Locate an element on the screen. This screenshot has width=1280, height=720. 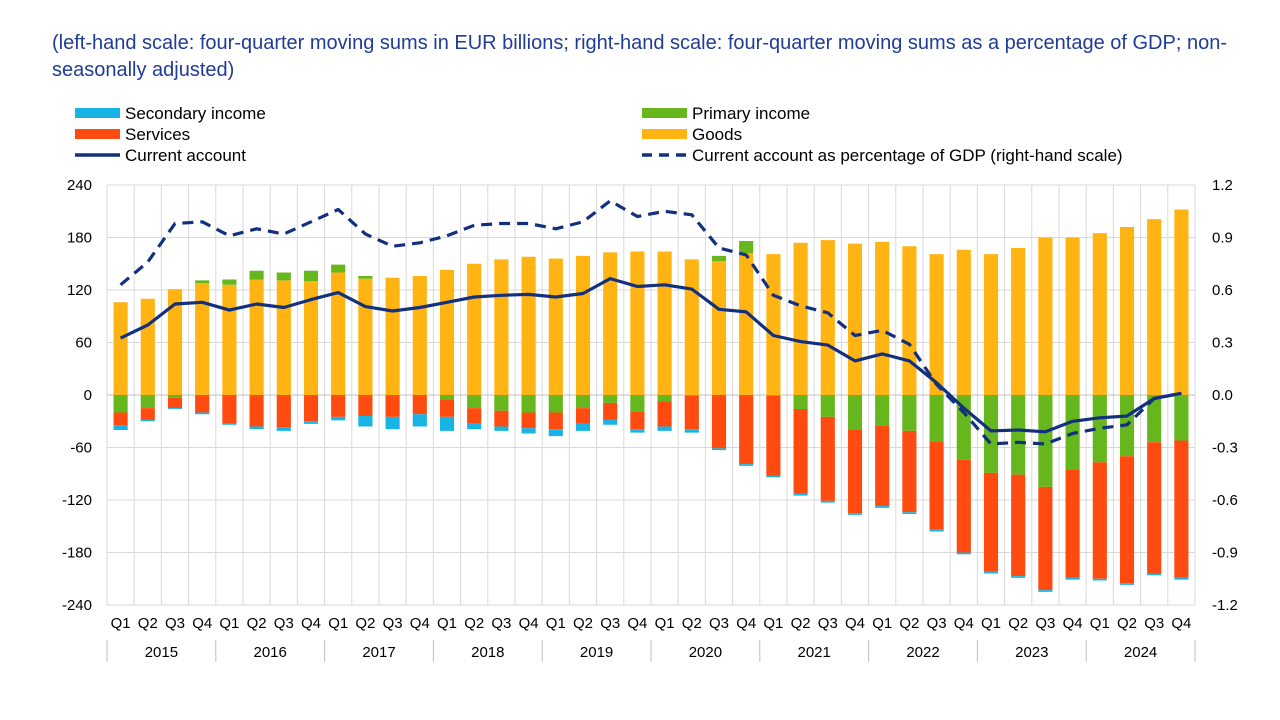
legend-item-primary-income: Primary income is located at coordinates (726, 113).